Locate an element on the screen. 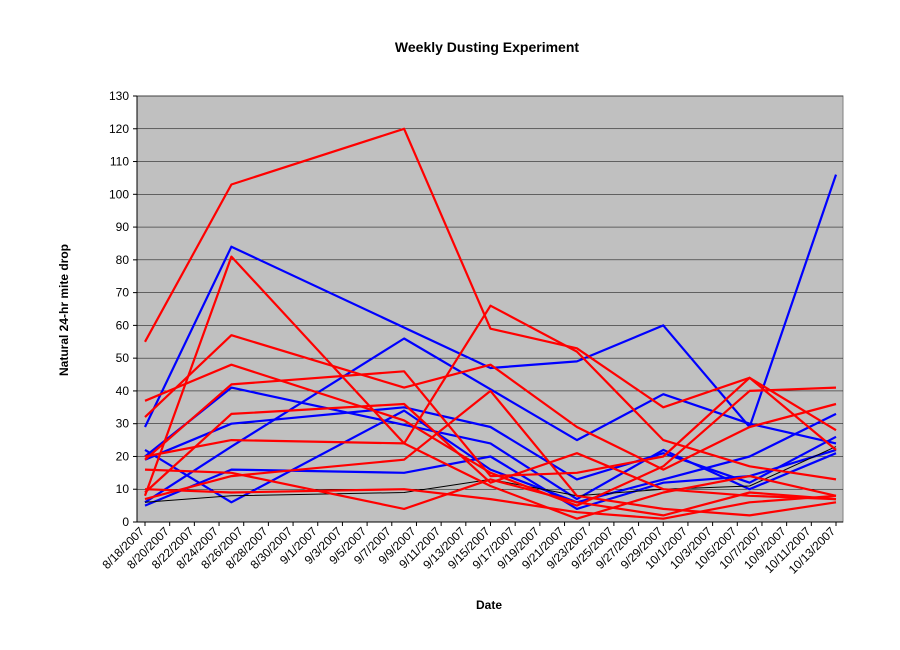 The image size is (900, 650). x-axis-label: Date is located at coordinates (489, 605).